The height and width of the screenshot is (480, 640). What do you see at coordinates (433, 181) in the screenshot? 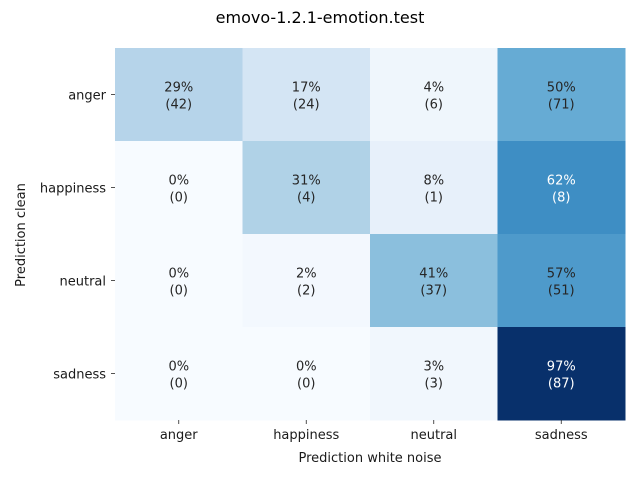
I see `cell-percent-label-r1-c2: 8%` at bounding box center [433, 181].